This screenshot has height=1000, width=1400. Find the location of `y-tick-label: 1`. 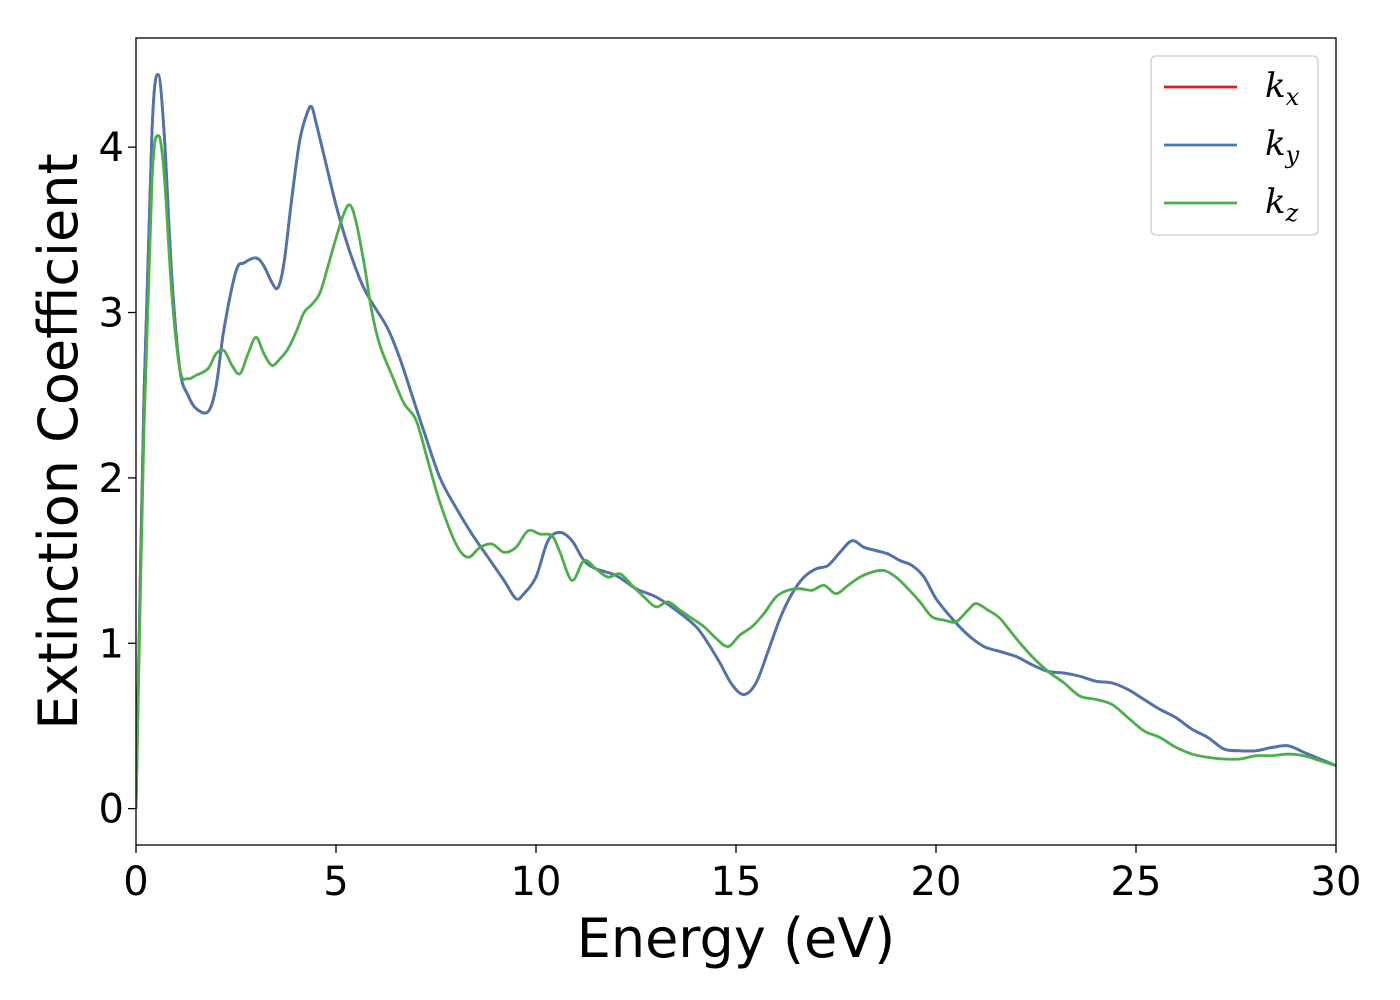

y-tick-label: 1 is located at coordinates (111, 644).